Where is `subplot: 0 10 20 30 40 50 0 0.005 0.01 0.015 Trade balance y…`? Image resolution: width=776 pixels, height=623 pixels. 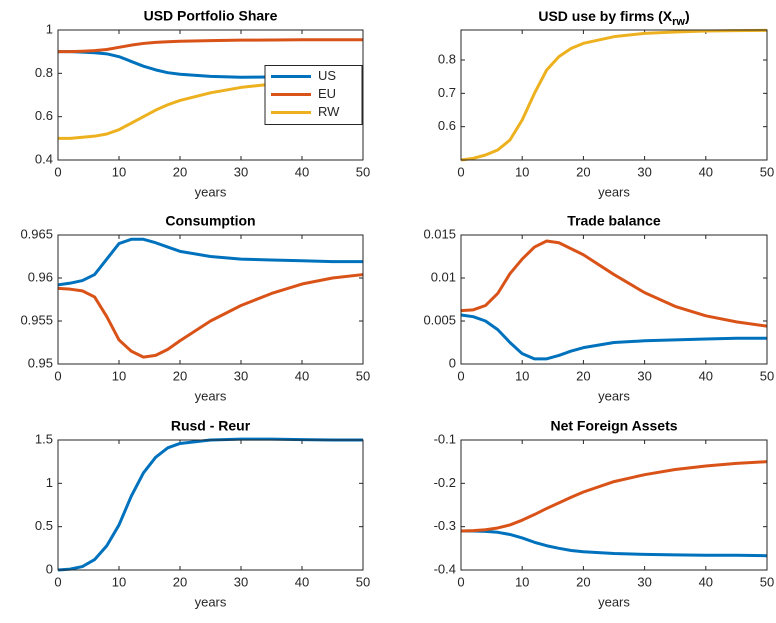 subplot: 0 10 20 30 40 50 0 0.005 0.01 0.015 Trade balance y… is located at coordinates (598, 308).